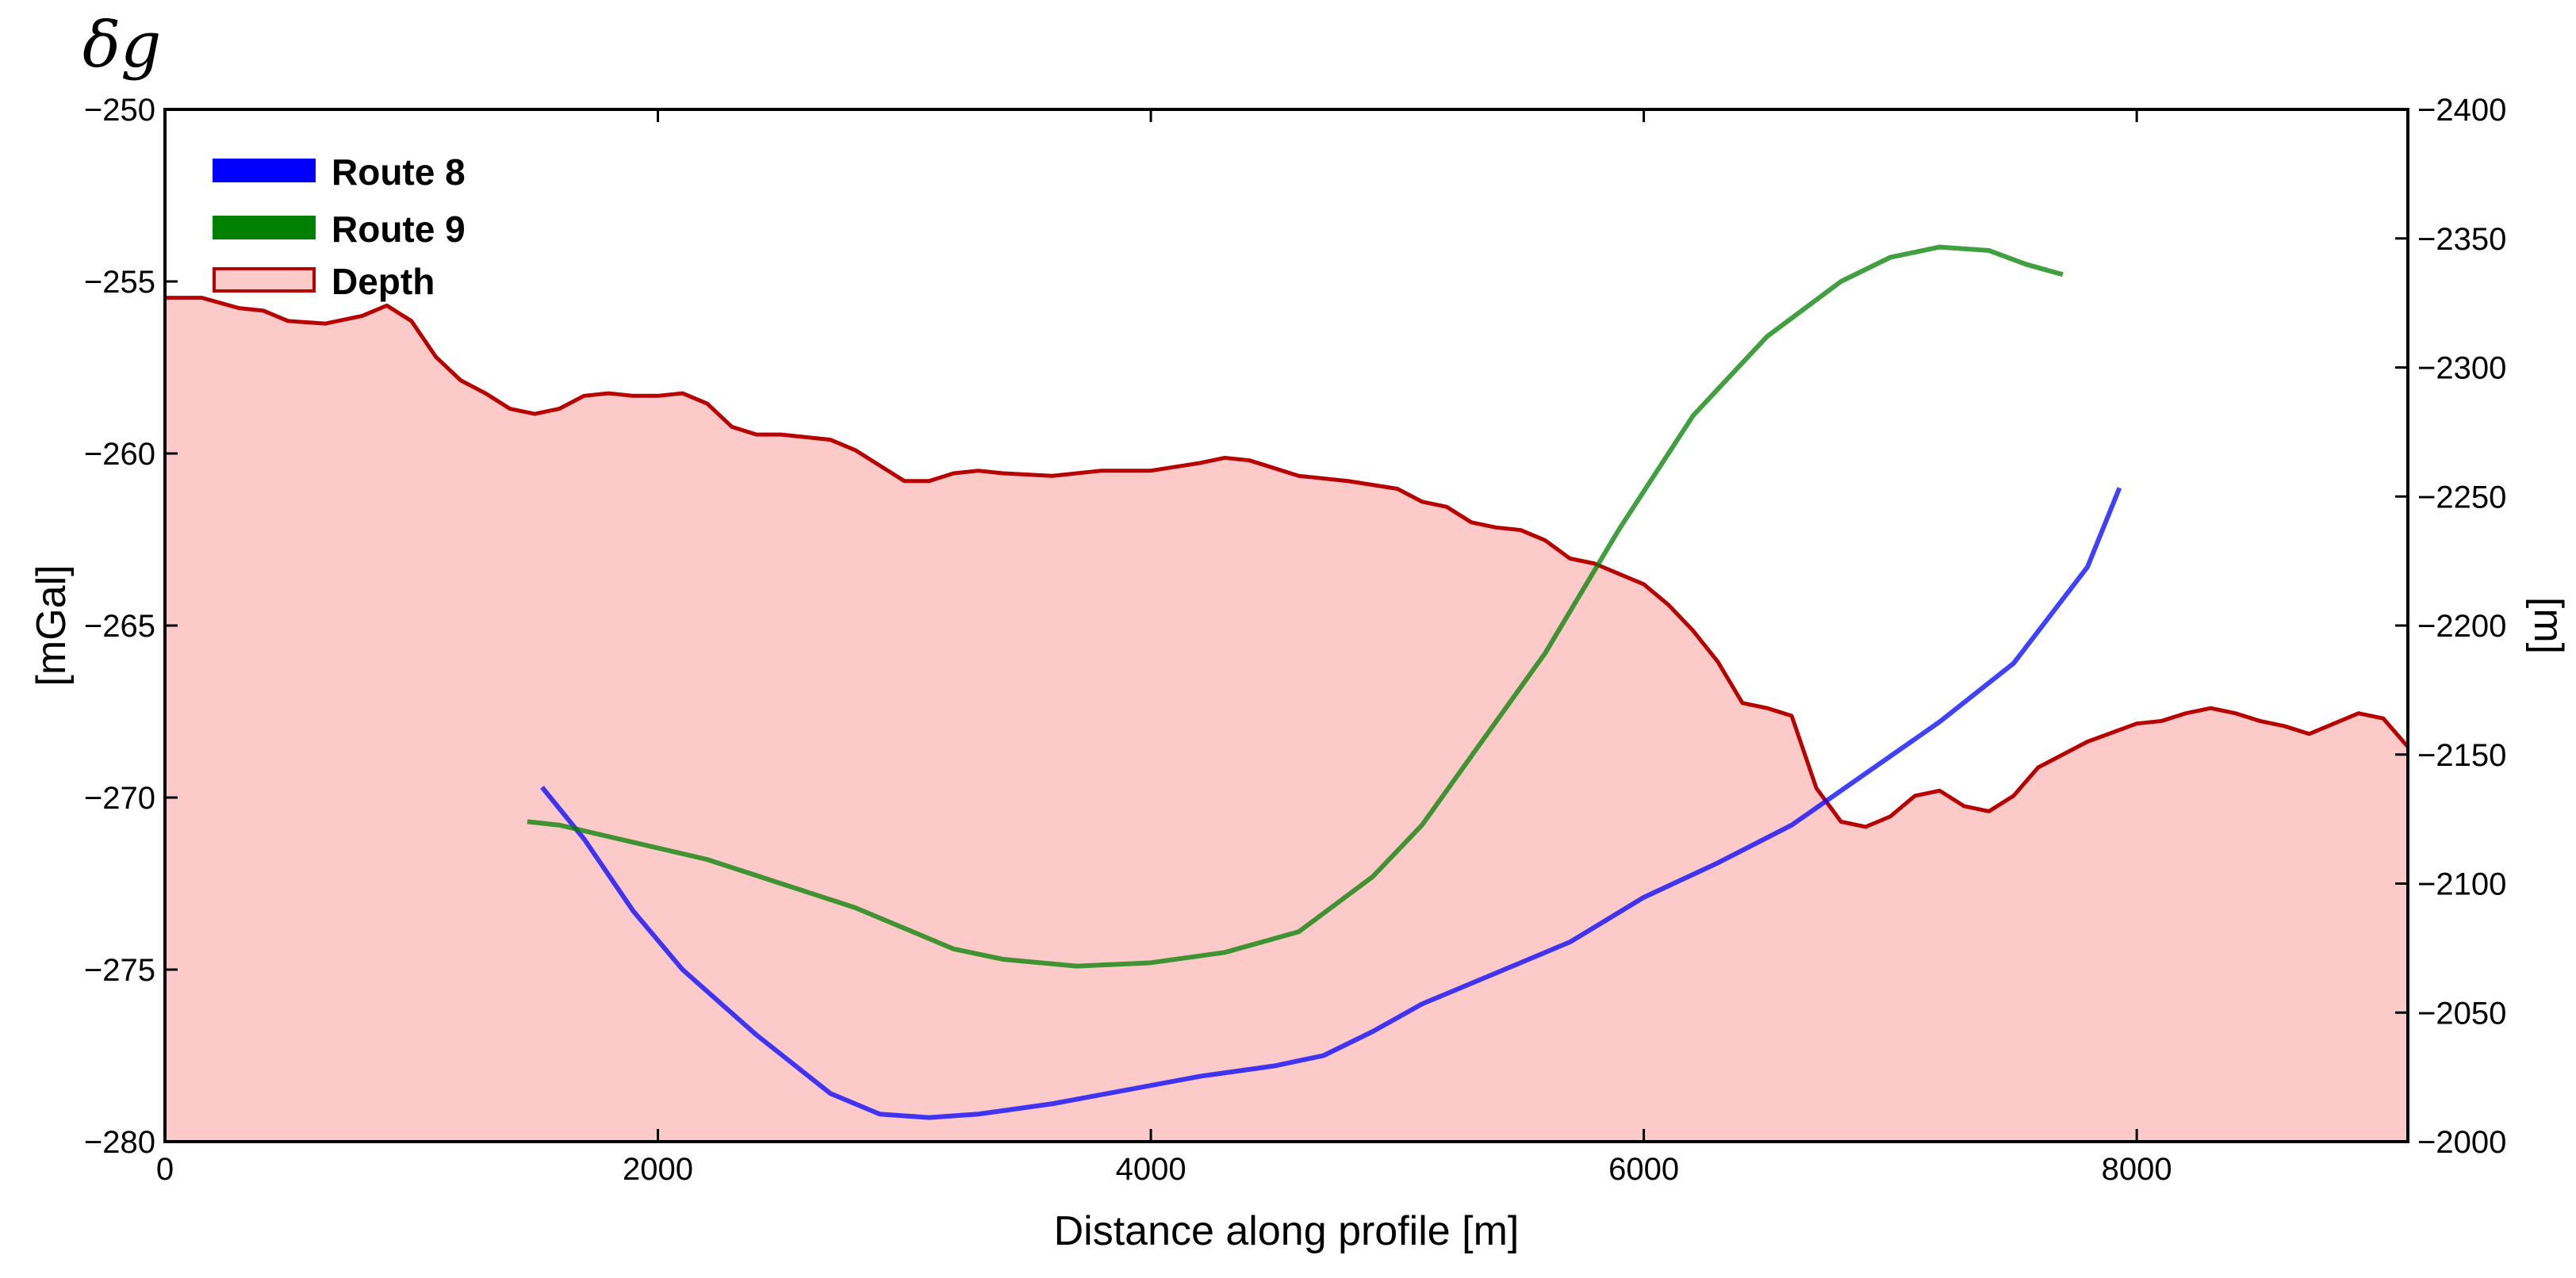  Describe the element at coordinates (2137, 1169) in the screenshot. I see `x-tick-label: 8000` at that location.